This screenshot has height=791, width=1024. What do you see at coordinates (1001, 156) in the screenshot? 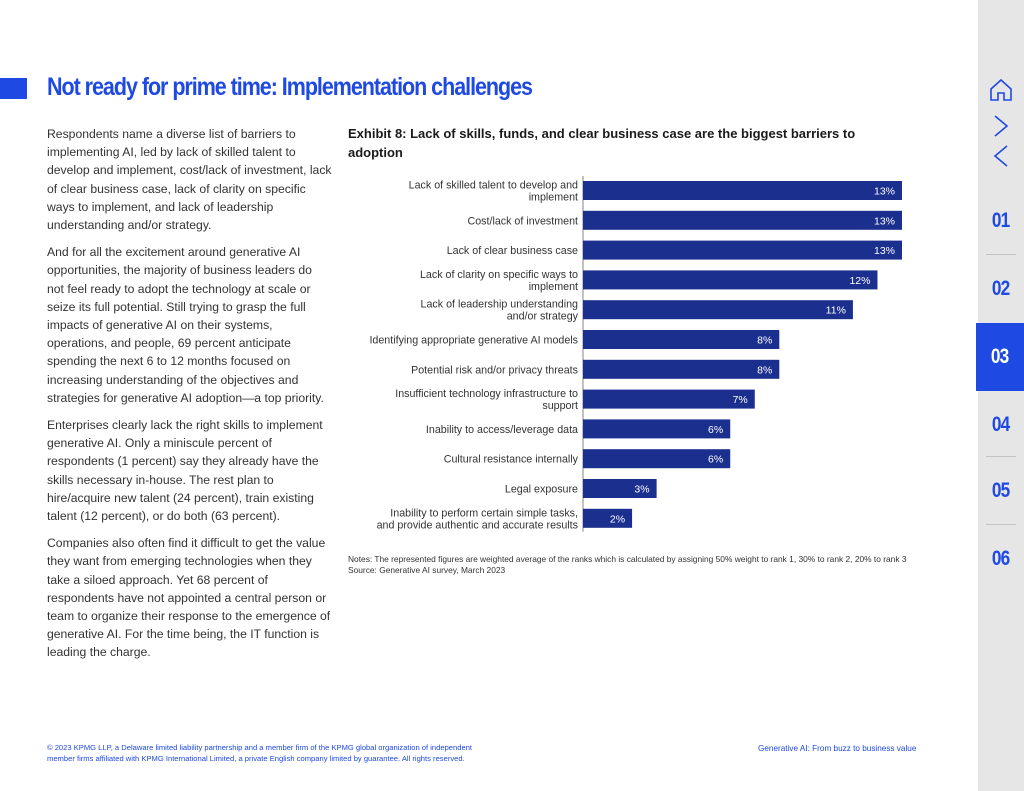
I see `chevron-left-icon` at bounding box center [1001, 156].